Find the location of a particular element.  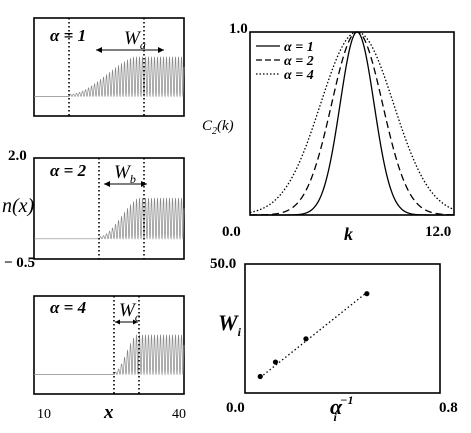

legend-alpha2: α = 2 is located at coordinates (299, 61).